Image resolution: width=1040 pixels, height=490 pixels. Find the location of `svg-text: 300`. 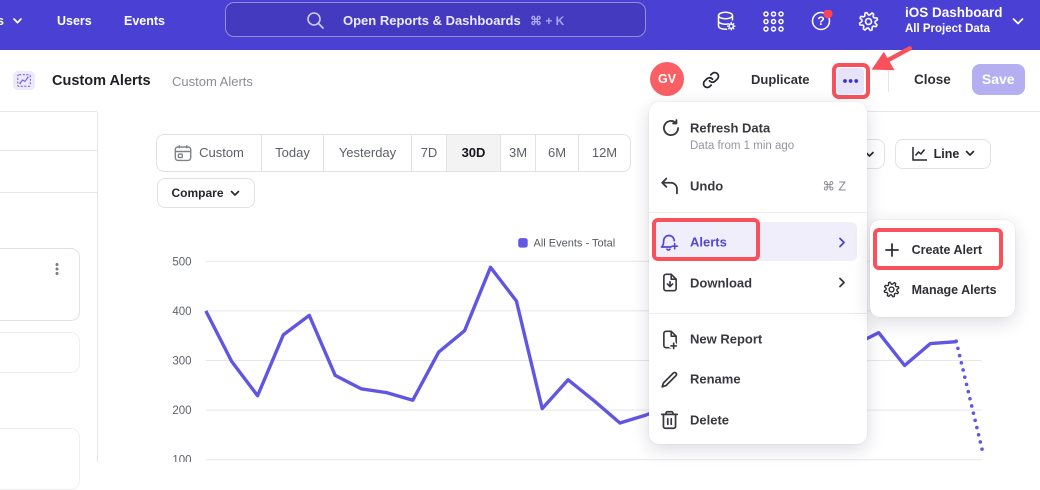

svg-text: 300 is located at coordinates (181, 362).